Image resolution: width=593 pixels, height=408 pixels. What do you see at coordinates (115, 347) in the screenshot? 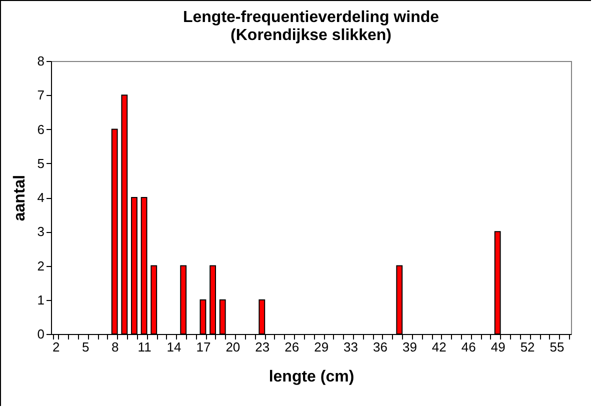
I see `x-tick-label: 8` at bounding box center [115, 347].